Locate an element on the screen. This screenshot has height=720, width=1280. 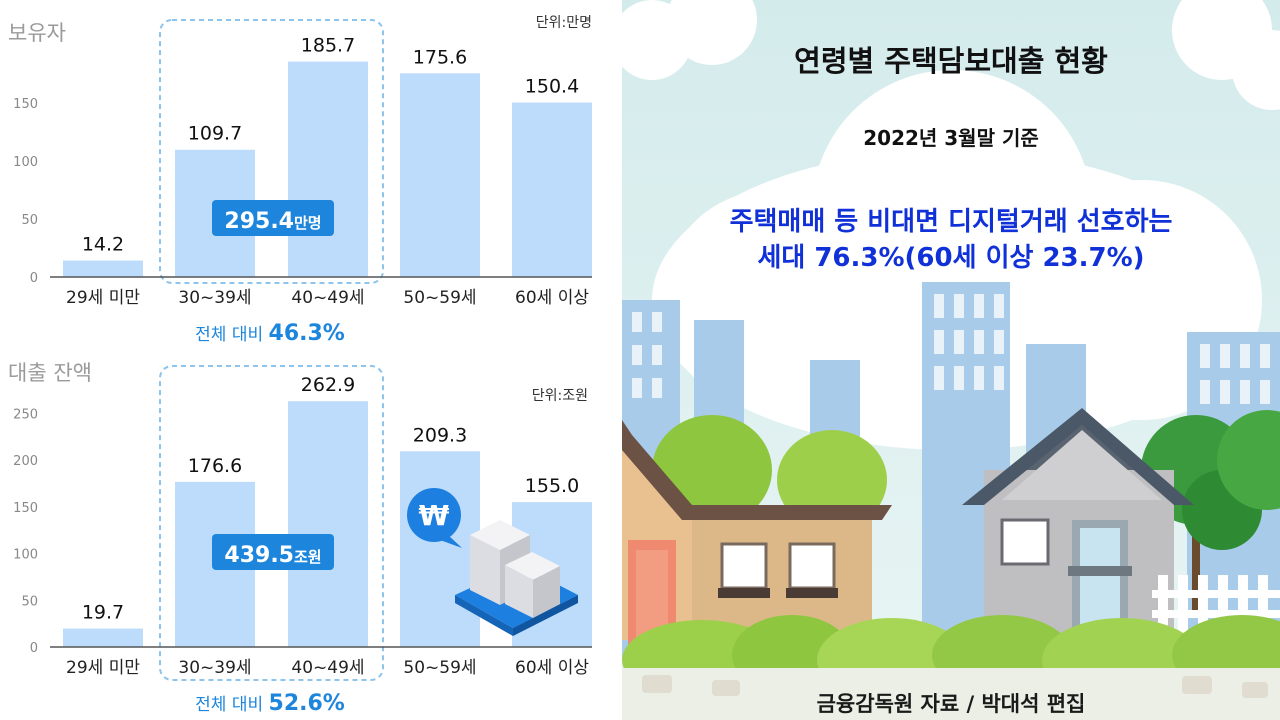
won-icon: ₩ is located at coordinates (434, 515).